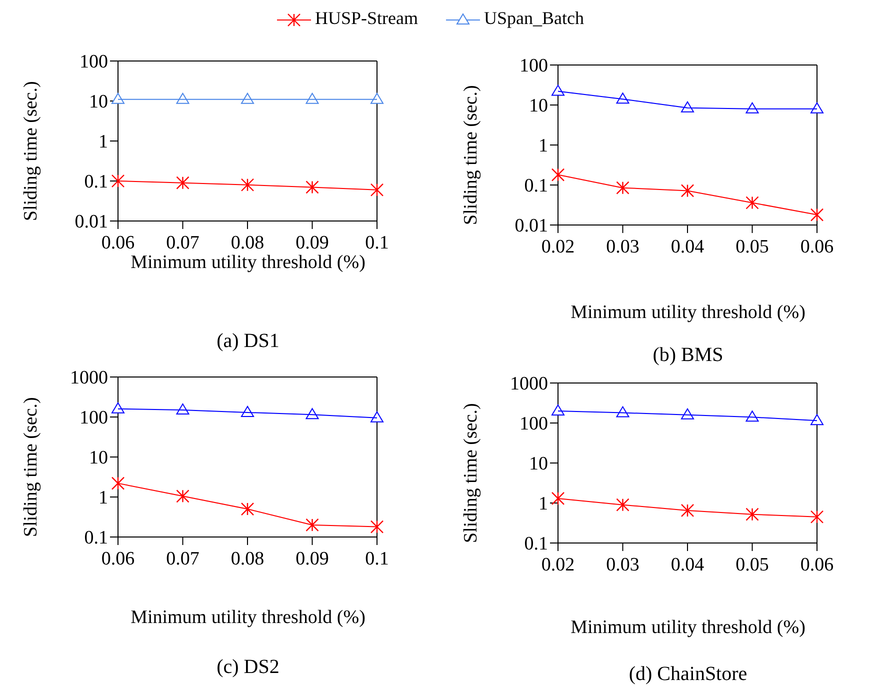 Image resolution: width=873 pixels, height=692 pixels. What do you see at coordinates (248, 341) in the screenshot?
I see `text: (a) DS1` at bounding box center [248, 341].